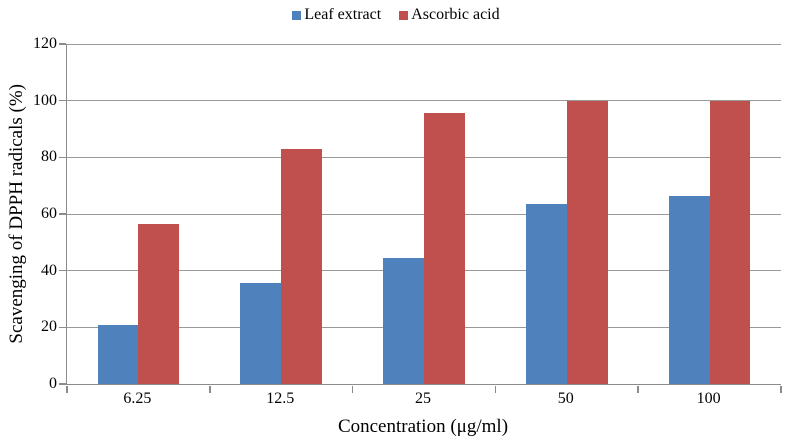  Describe the element at coordinates (297, 15) in the screenshot. I see `legend-swatch-leaf-extract` at that location.